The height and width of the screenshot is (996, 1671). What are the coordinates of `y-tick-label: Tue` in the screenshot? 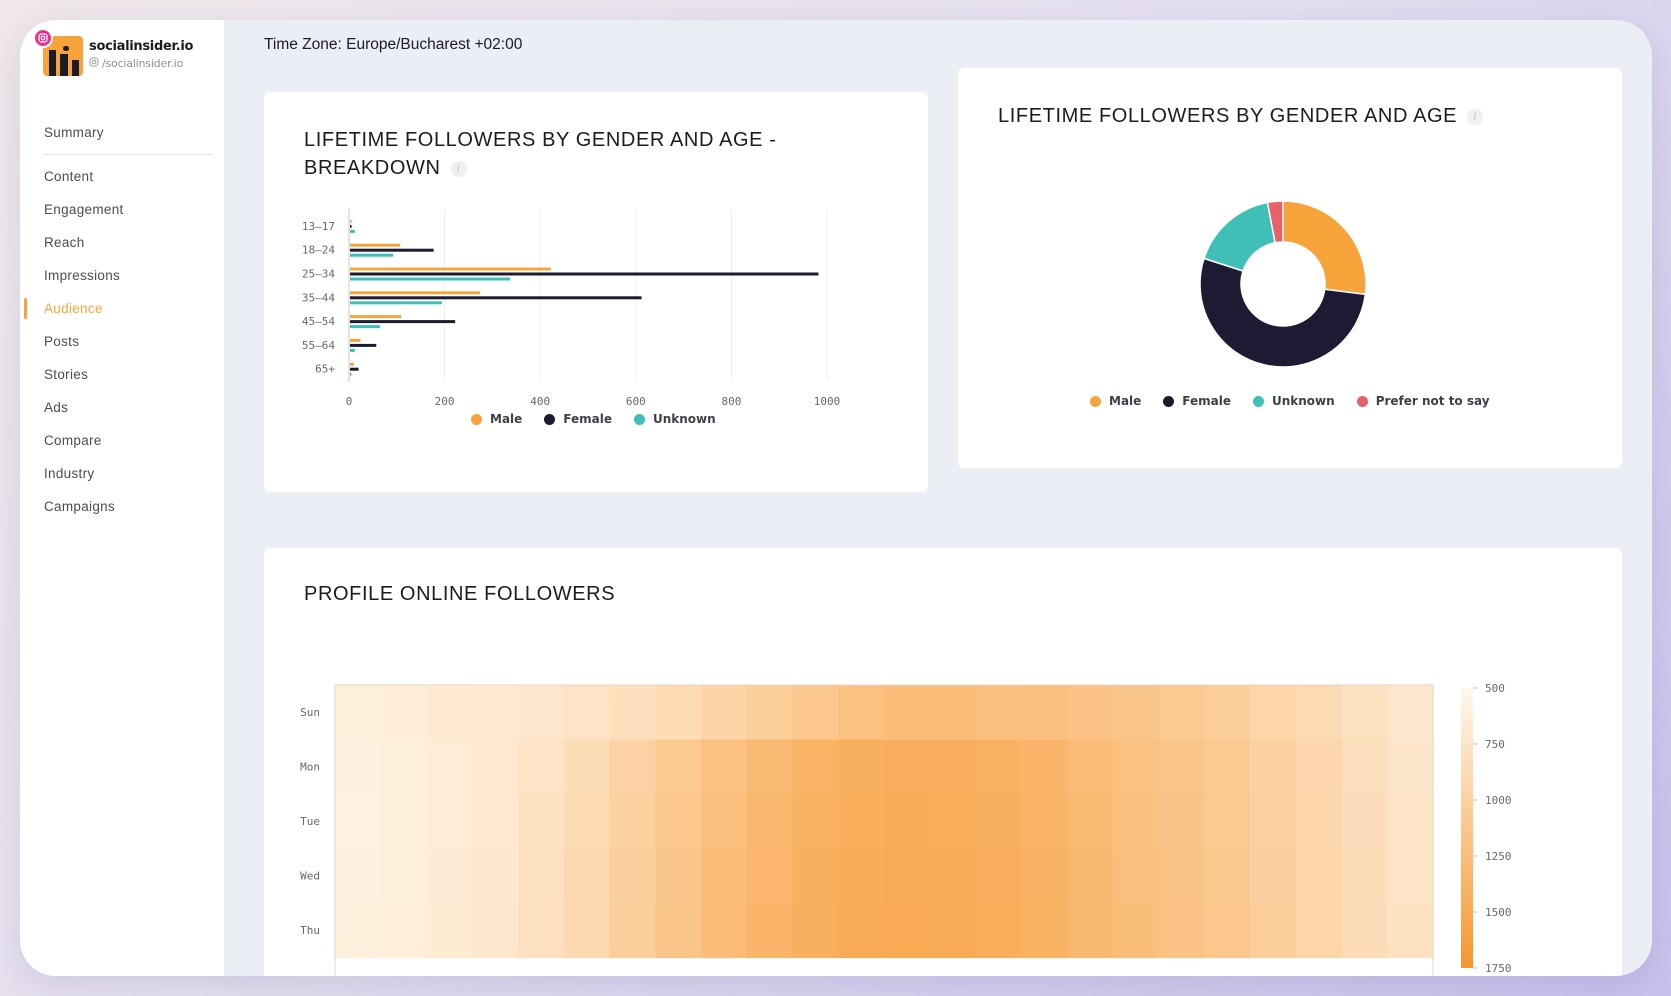 It's located at (310, 821).